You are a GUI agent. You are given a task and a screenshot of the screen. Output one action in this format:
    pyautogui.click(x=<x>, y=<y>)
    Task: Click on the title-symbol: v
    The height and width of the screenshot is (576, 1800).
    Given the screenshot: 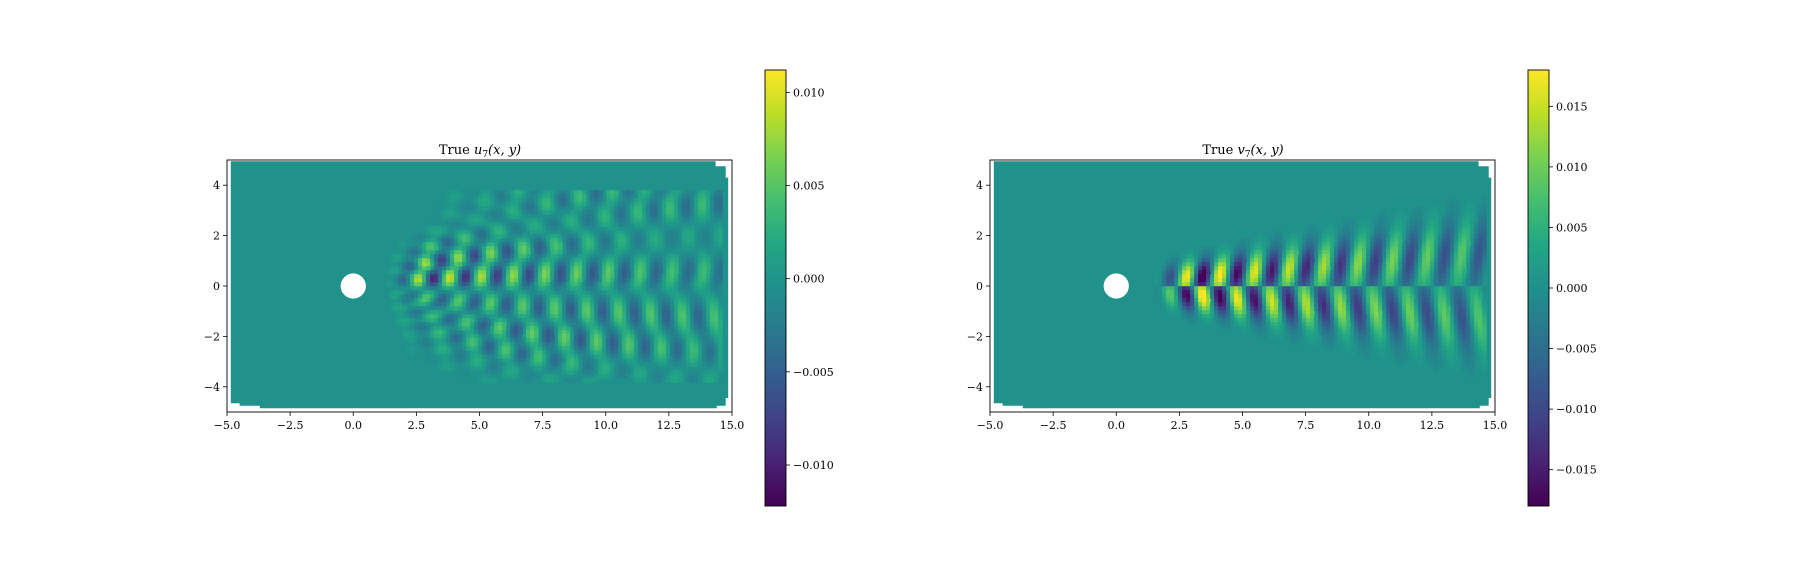 What is the action you would take?
    pyautogui.click(x=1241, y=150)
    